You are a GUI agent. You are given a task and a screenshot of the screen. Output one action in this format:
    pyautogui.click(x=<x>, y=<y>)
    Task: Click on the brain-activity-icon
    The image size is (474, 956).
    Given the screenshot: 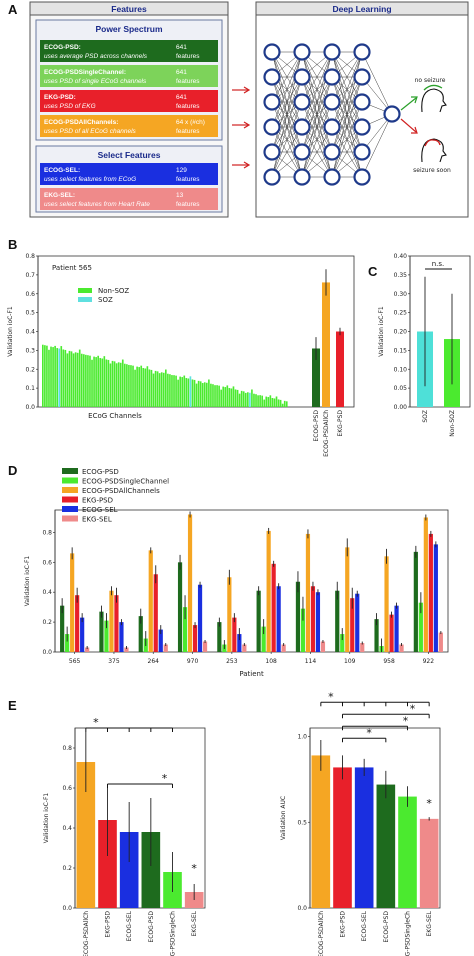 What is the action you would take?
    pyautogui.click(x=432, y=143)
    